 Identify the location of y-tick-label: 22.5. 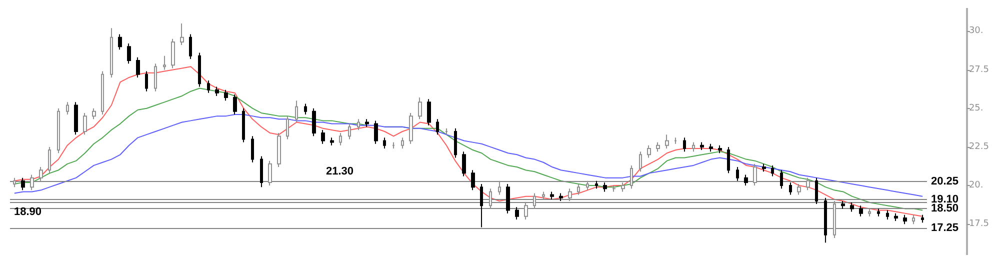
(979, 147).